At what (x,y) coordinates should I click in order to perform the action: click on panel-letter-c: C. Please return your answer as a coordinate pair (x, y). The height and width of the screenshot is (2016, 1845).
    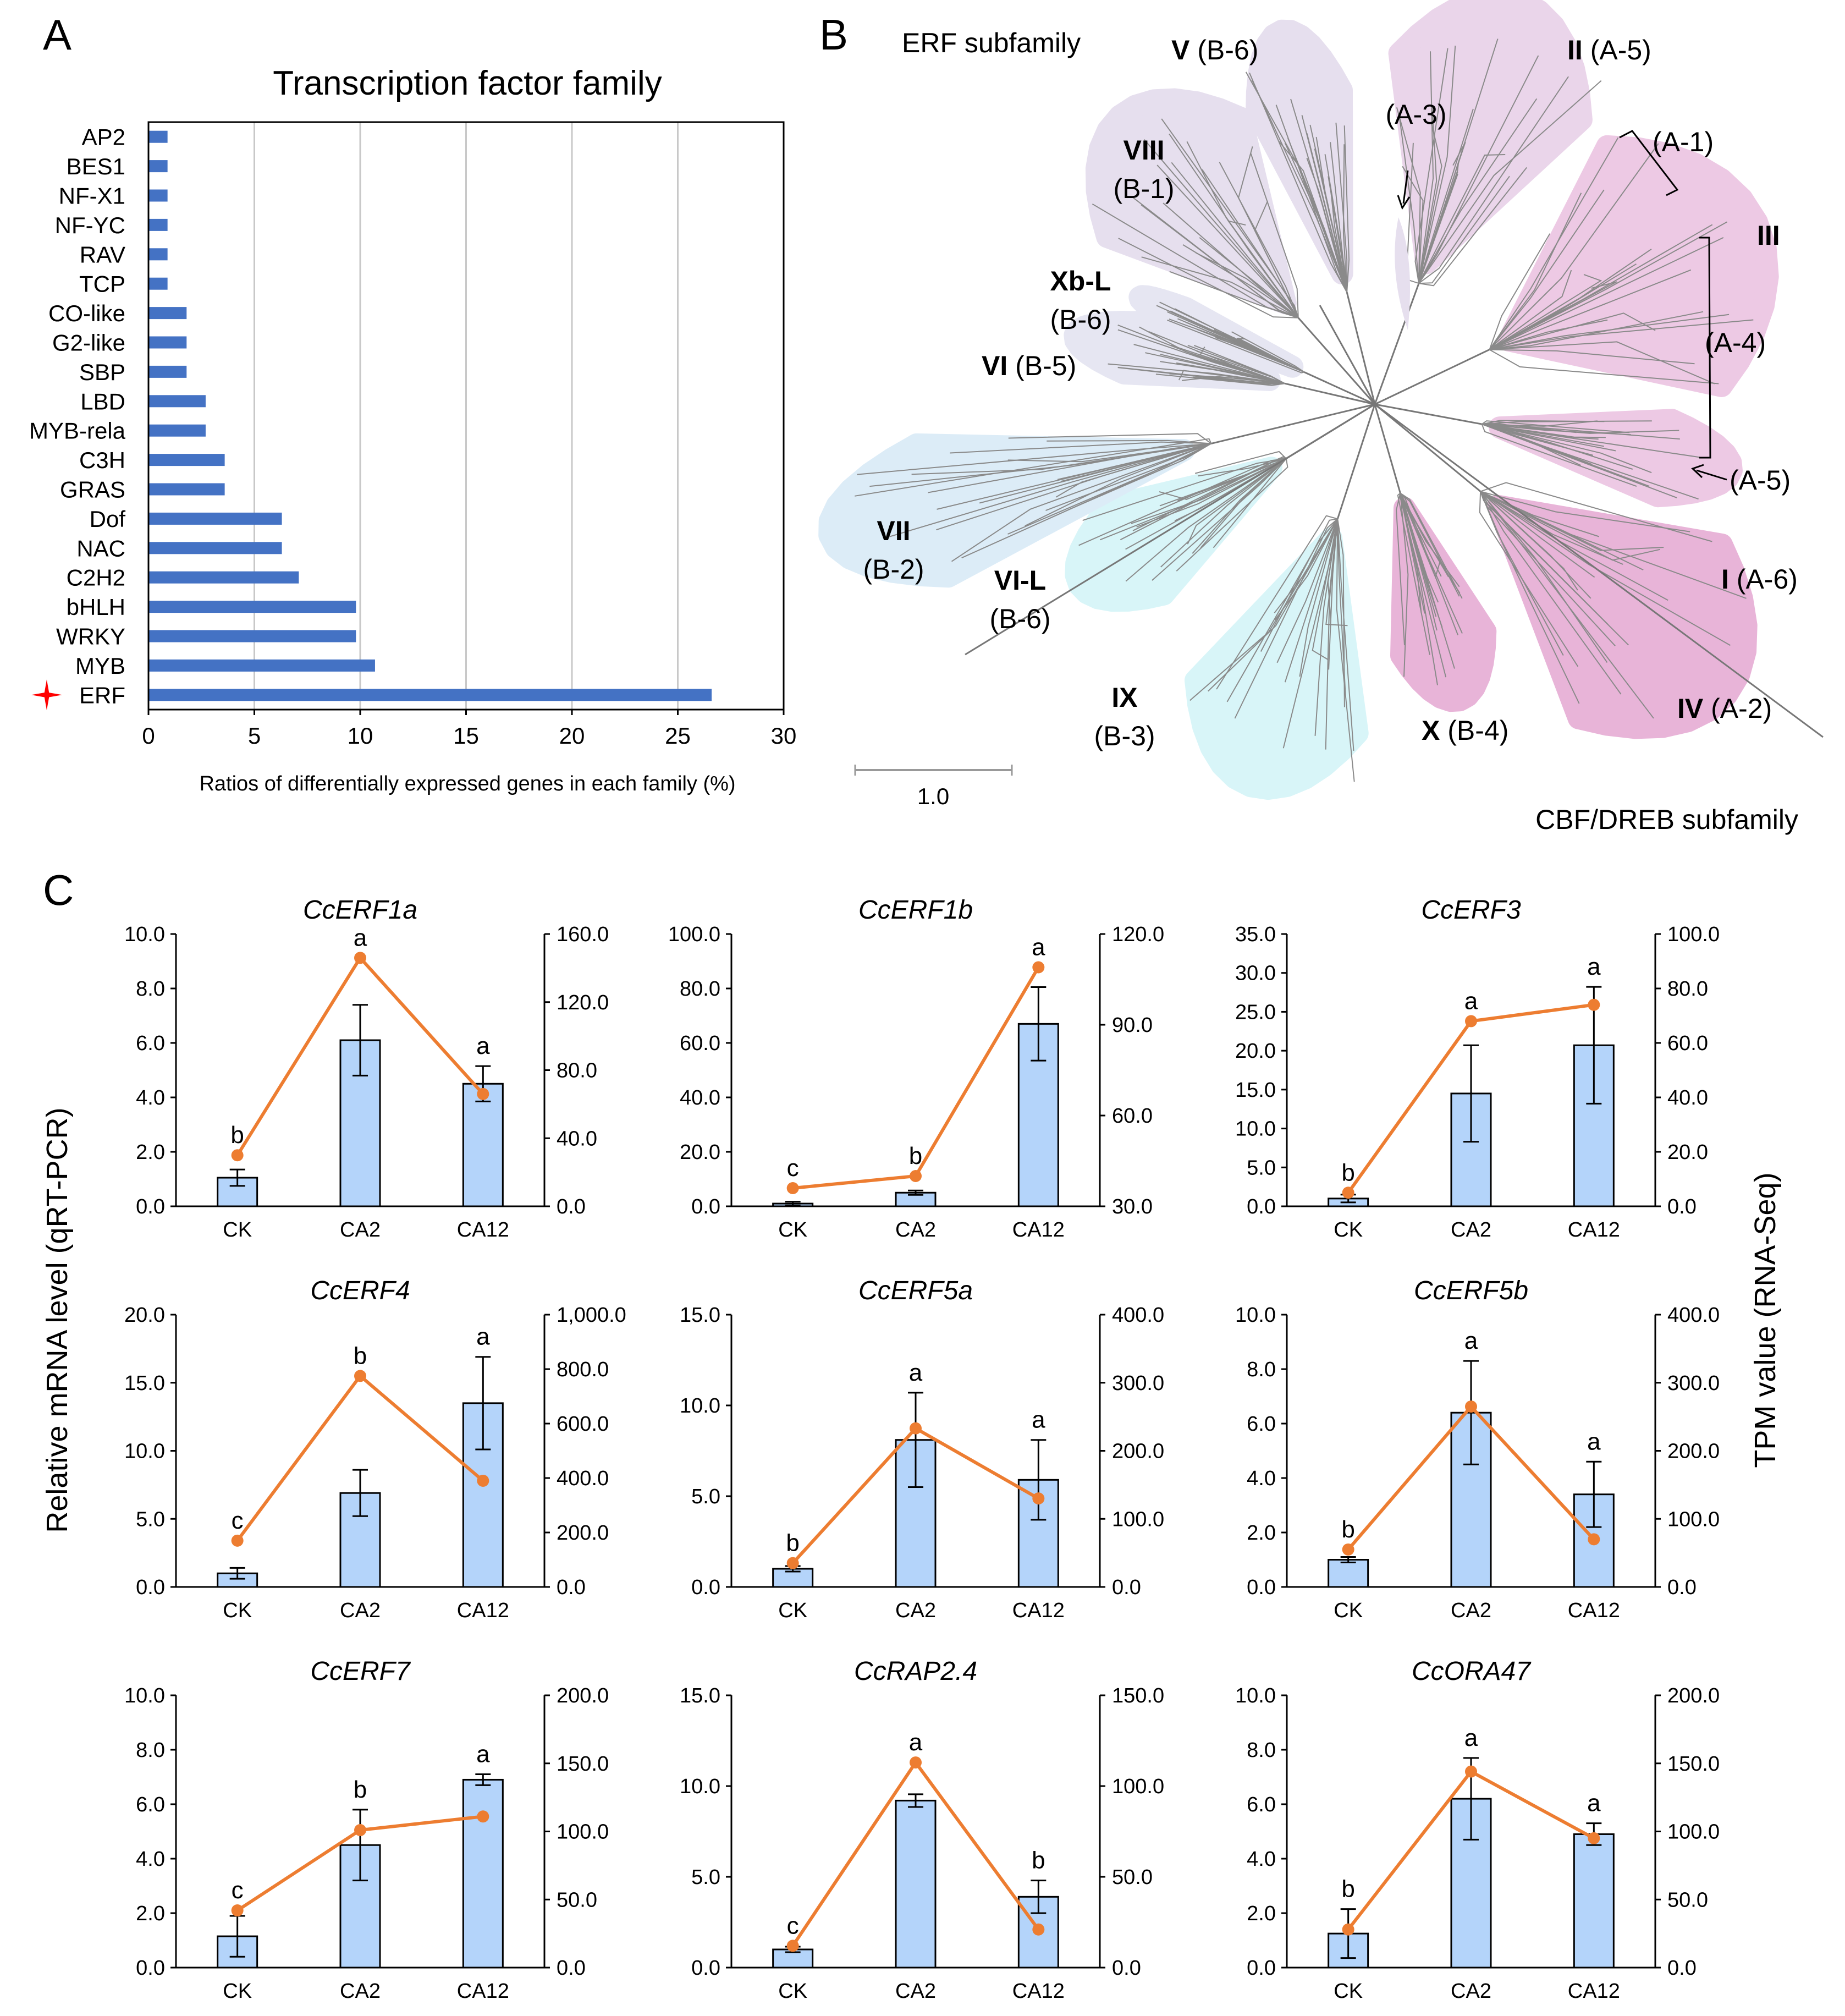
    Looking at the image, I should click on (58, 890).